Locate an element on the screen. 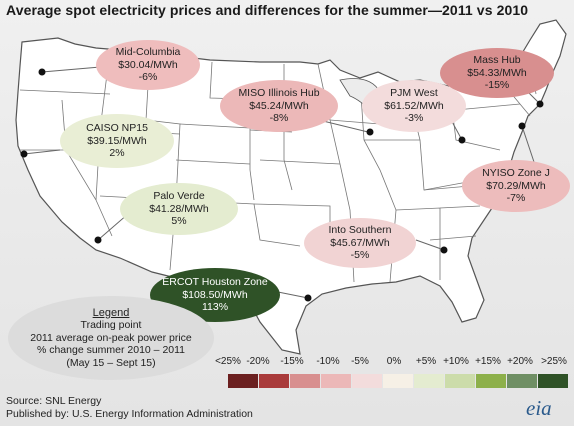 This screenshot has width=574, height=426. hub-name: Into Southern is located at coordinates (360, 230).